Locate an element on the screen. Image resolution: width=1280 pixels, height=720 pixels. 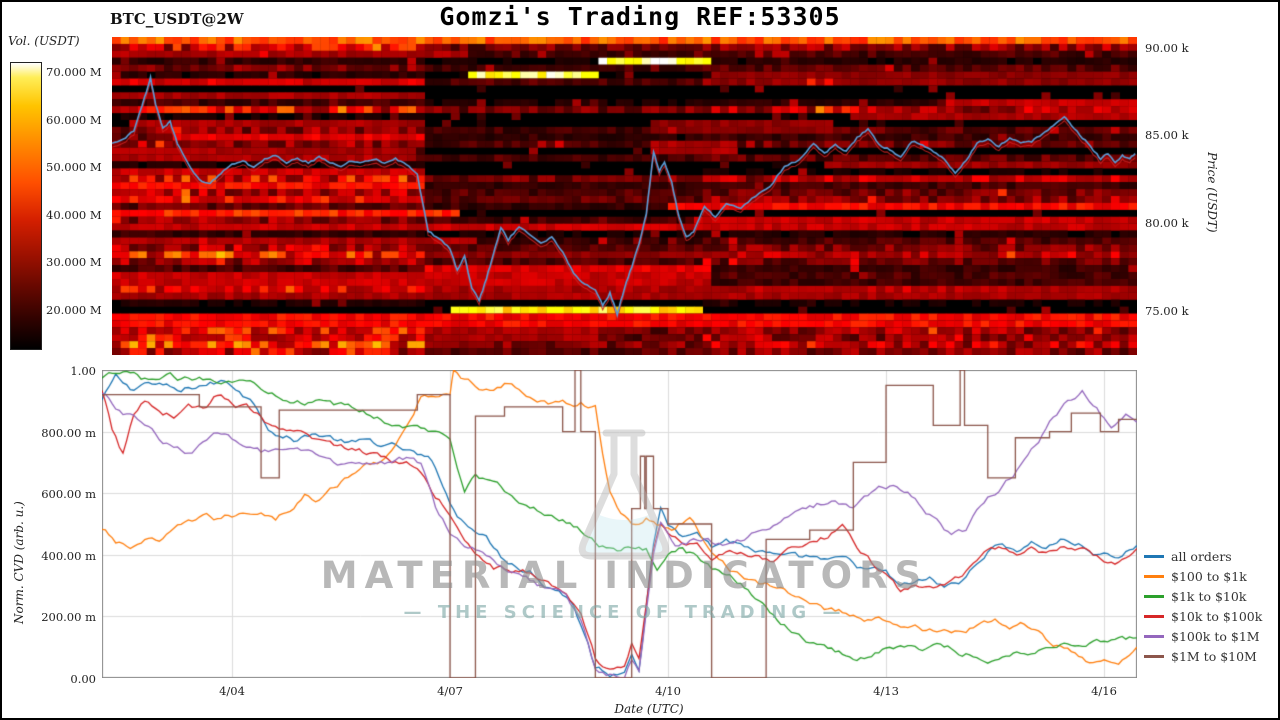
colorbar-tick: 60.000 M is located at coordinates (74, 120).